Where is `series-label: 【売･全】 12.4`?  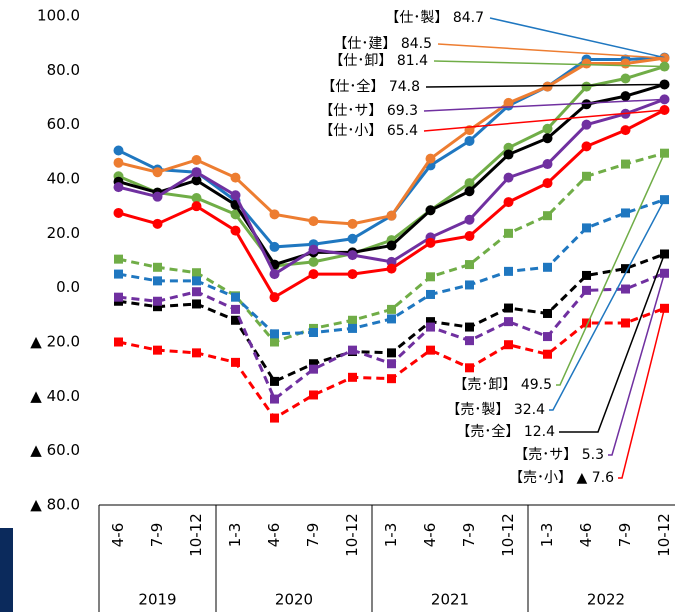
series-label: 【売･全】 12.4 is located at coordinates (505, 431).